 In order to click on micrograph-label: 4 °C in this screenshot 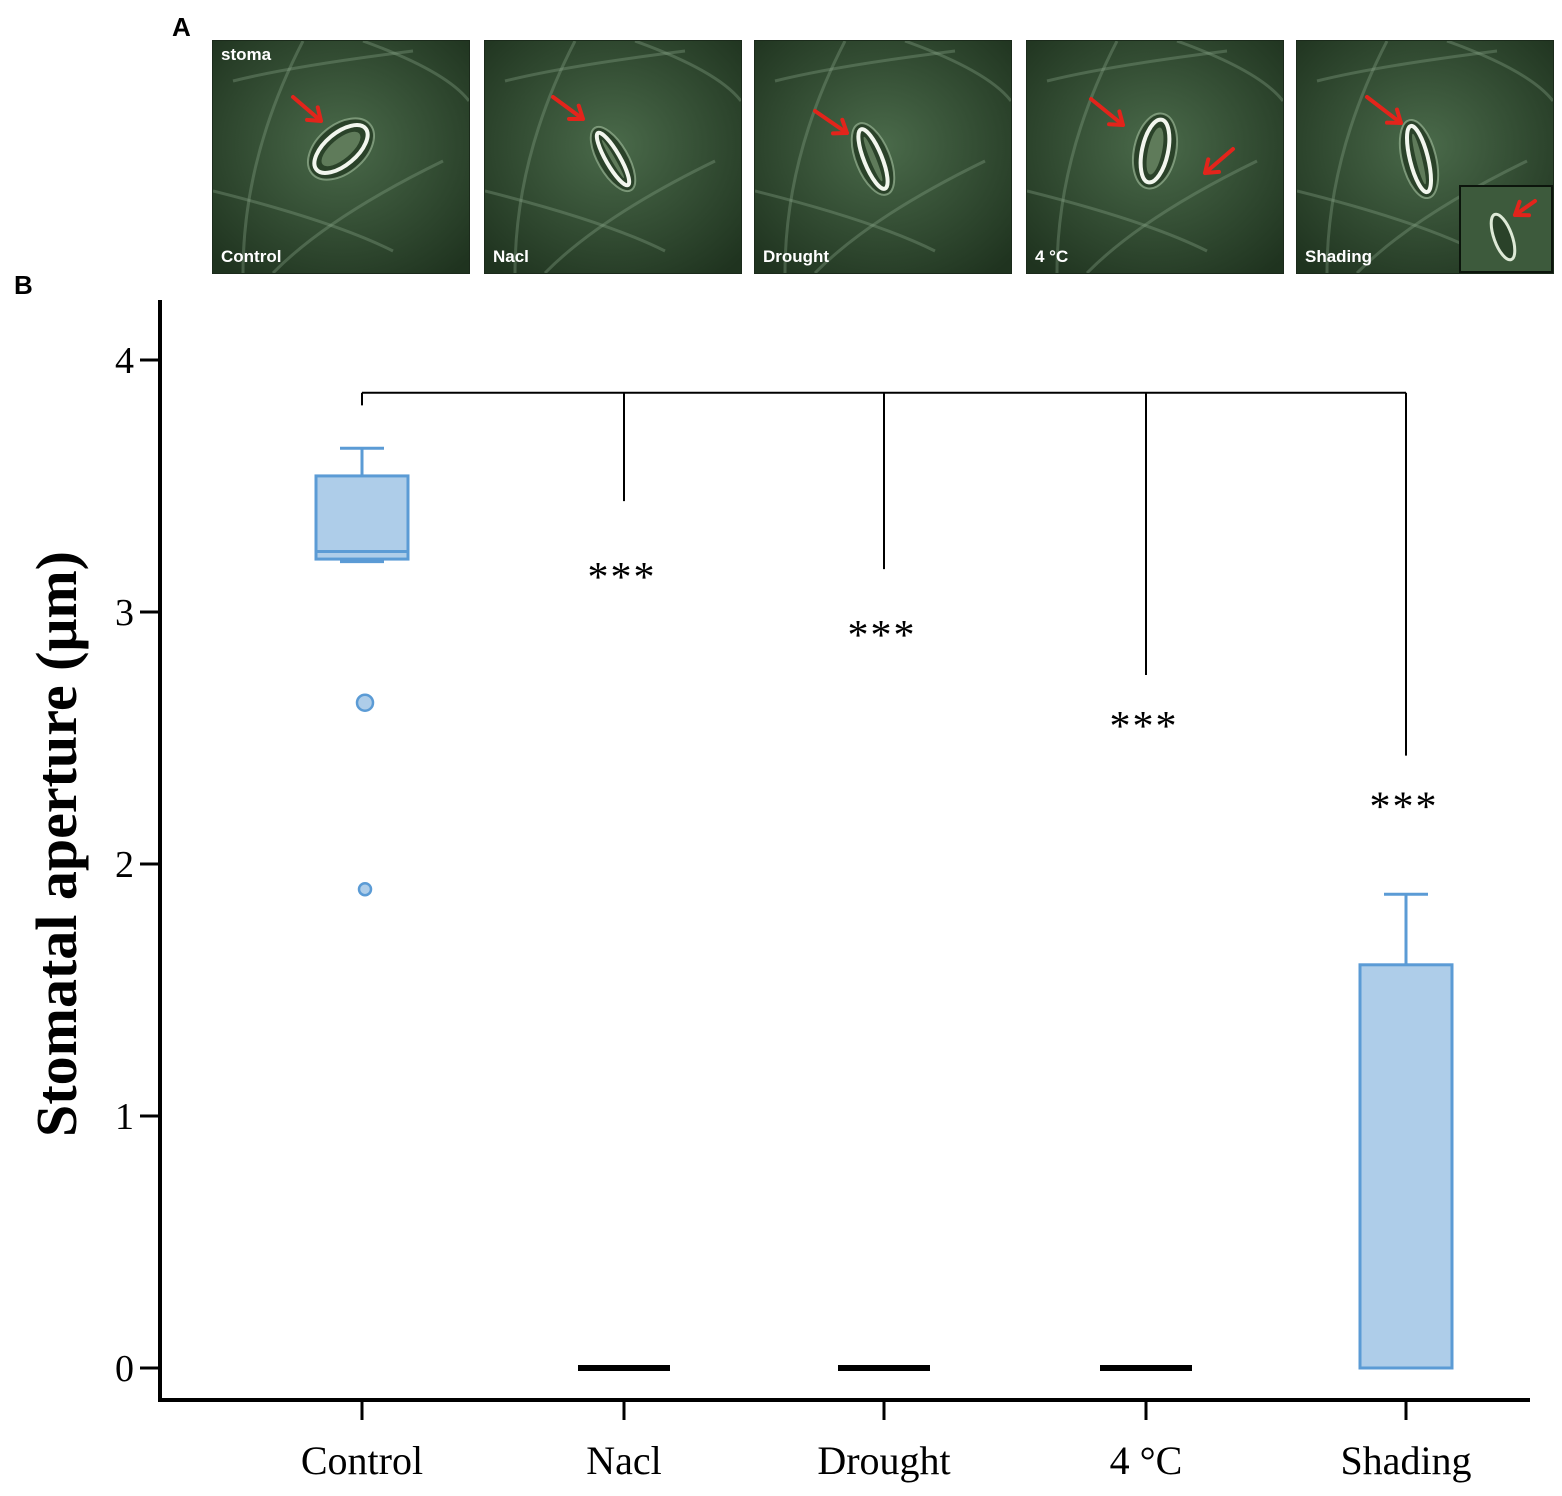, I will do `click(1052, 256)`.